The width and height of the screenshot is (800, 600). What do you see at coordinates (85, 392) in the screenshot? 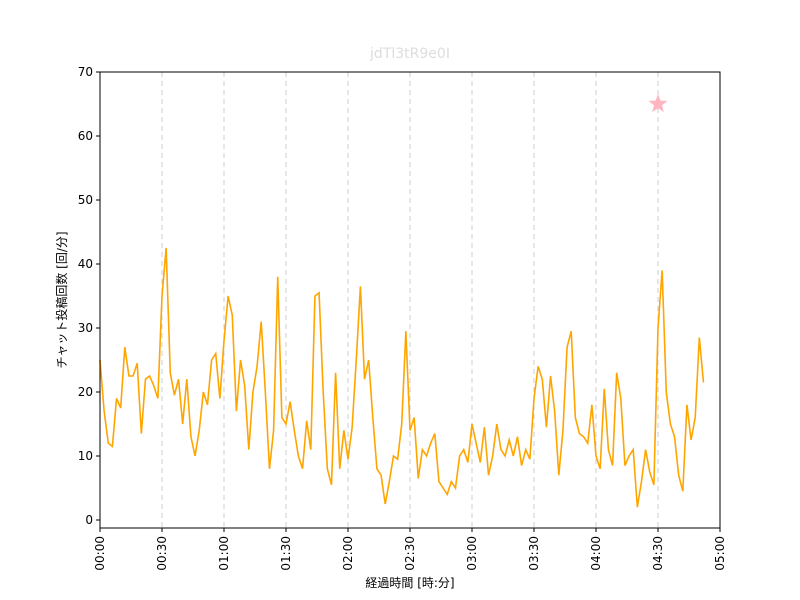
I see `y-tick-label: 20` at bounding box center [85, 392].